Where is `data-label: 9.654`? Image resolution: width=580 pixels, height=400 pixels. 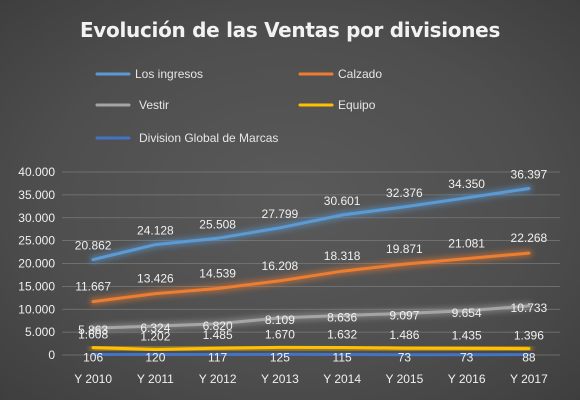 data-label: 9.654 is located at coordinates (467, 313).